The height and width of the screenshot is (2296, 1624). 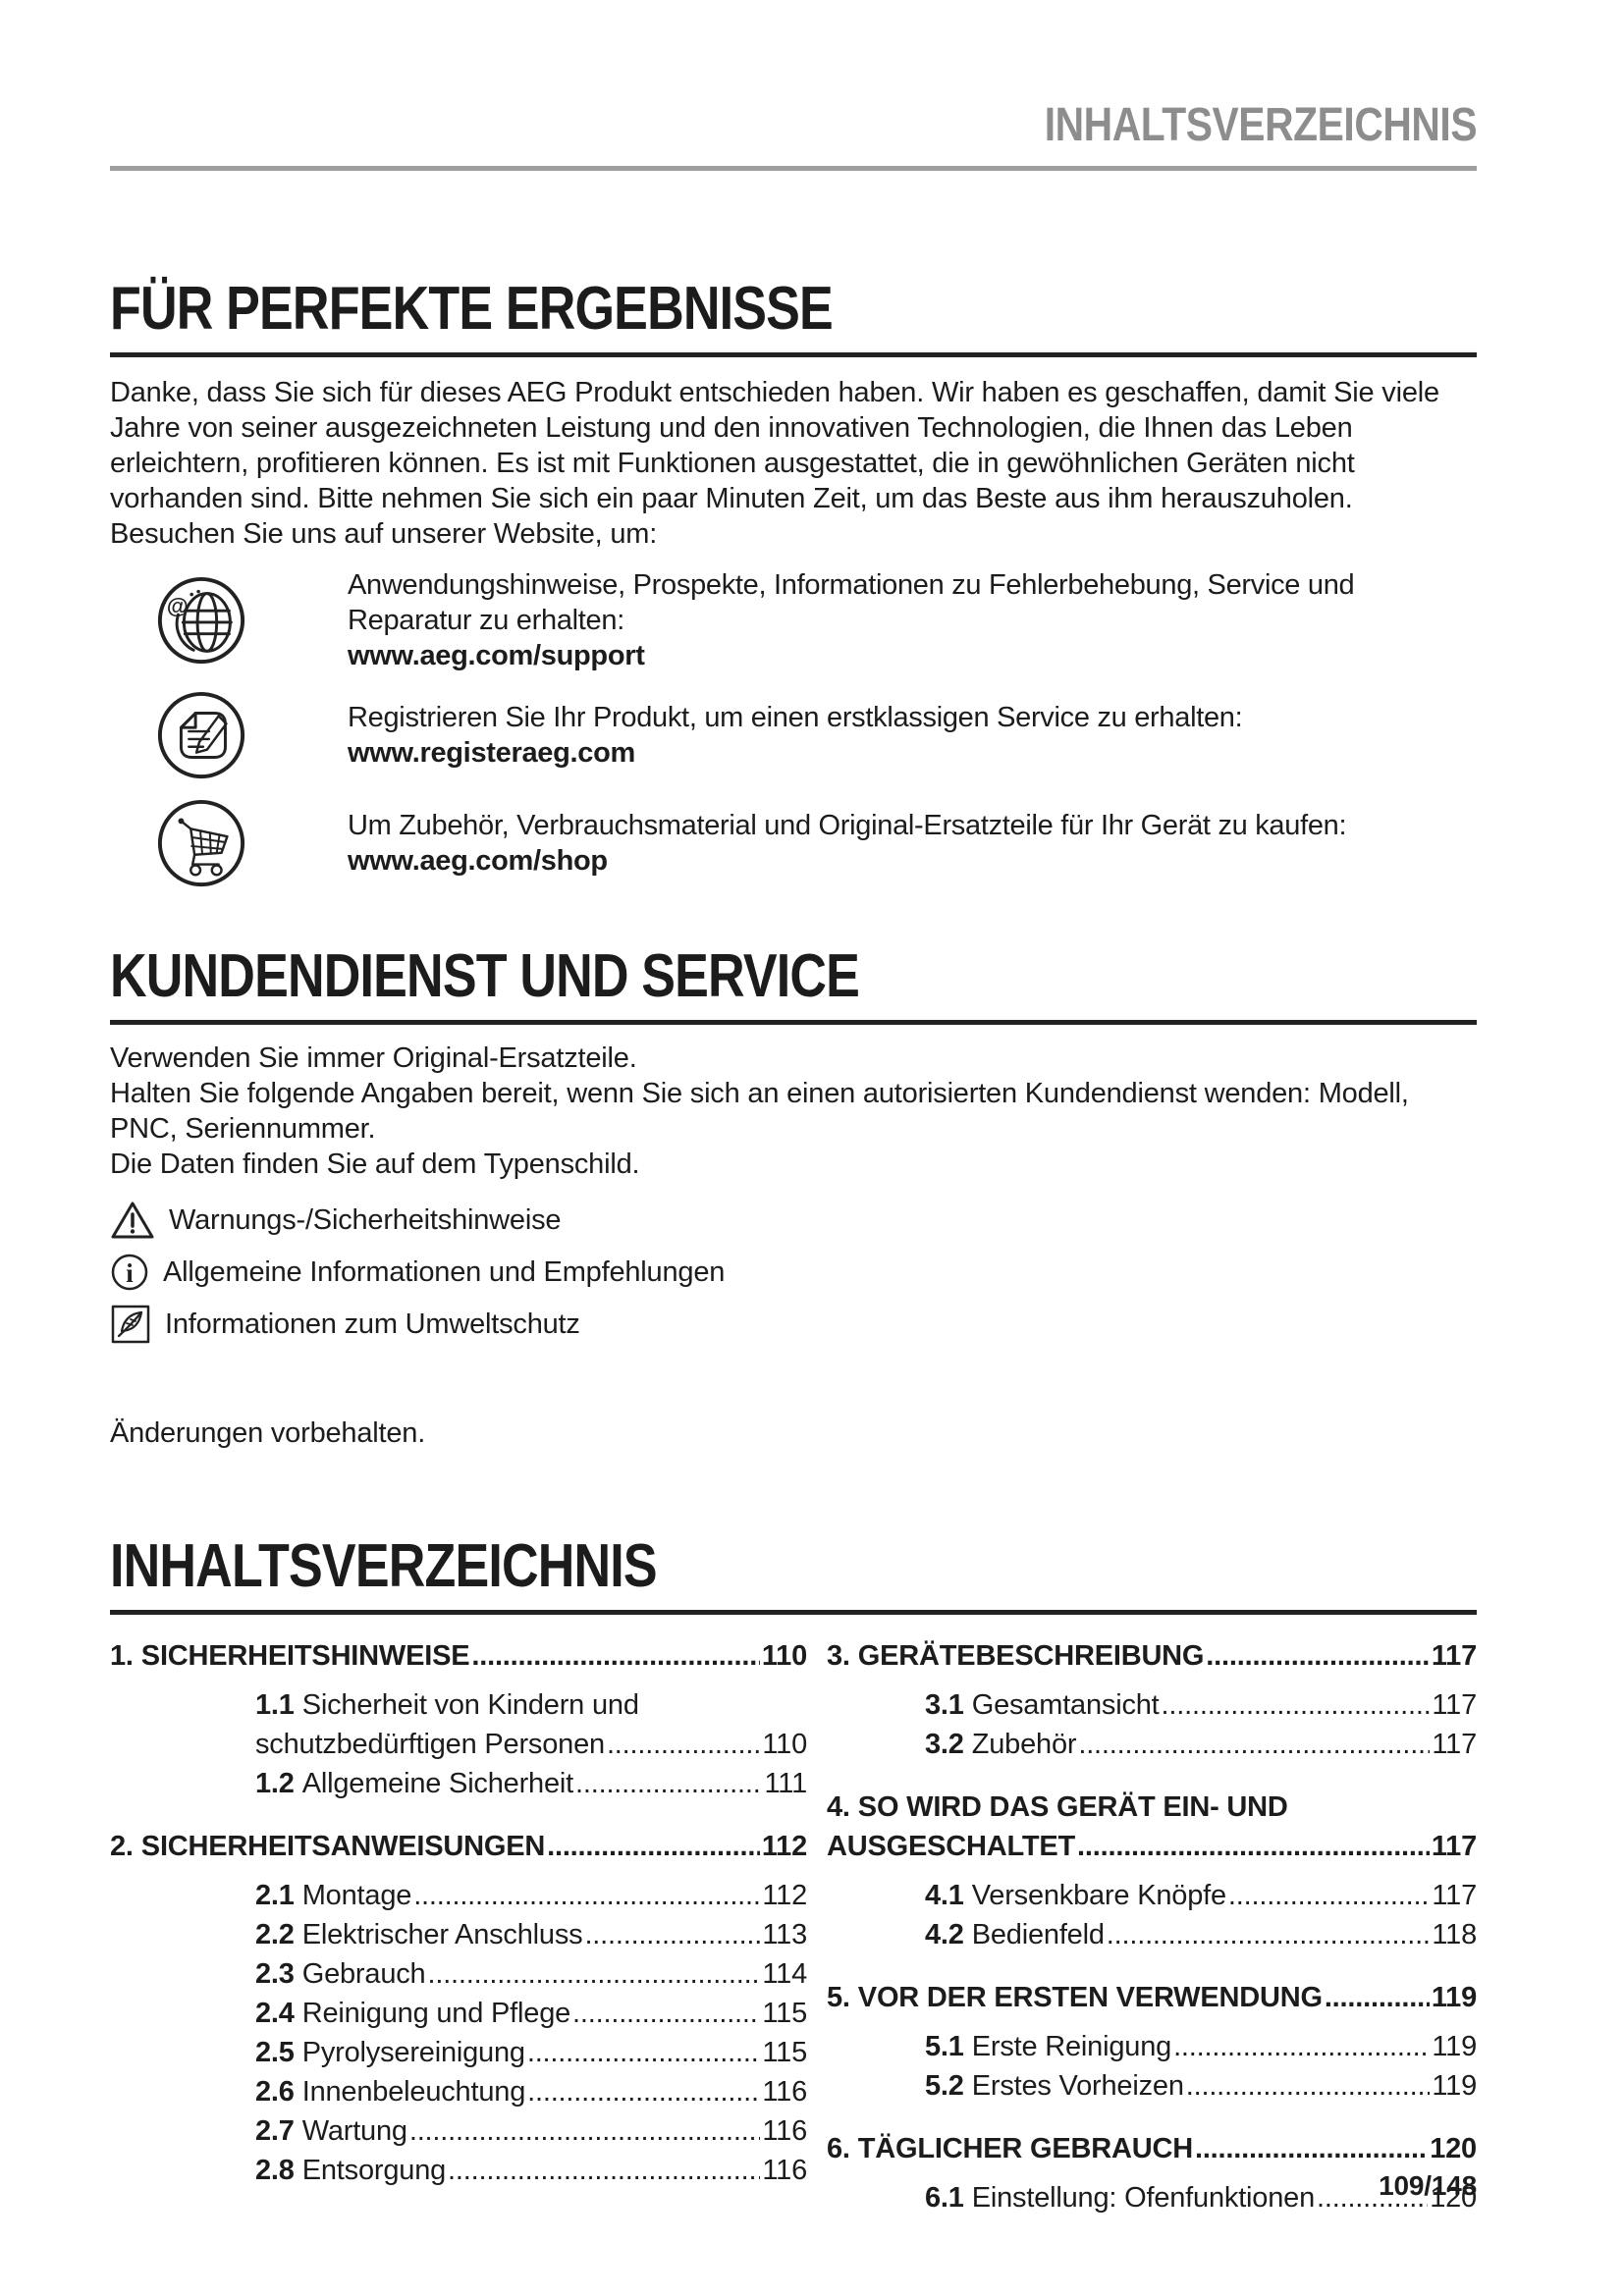 What do you see at coordinates (793, 1220) in the screenshot?
I see `note-warning: Warnungs-/Sicherheitshinweise` at bounding box center [793, 1220].